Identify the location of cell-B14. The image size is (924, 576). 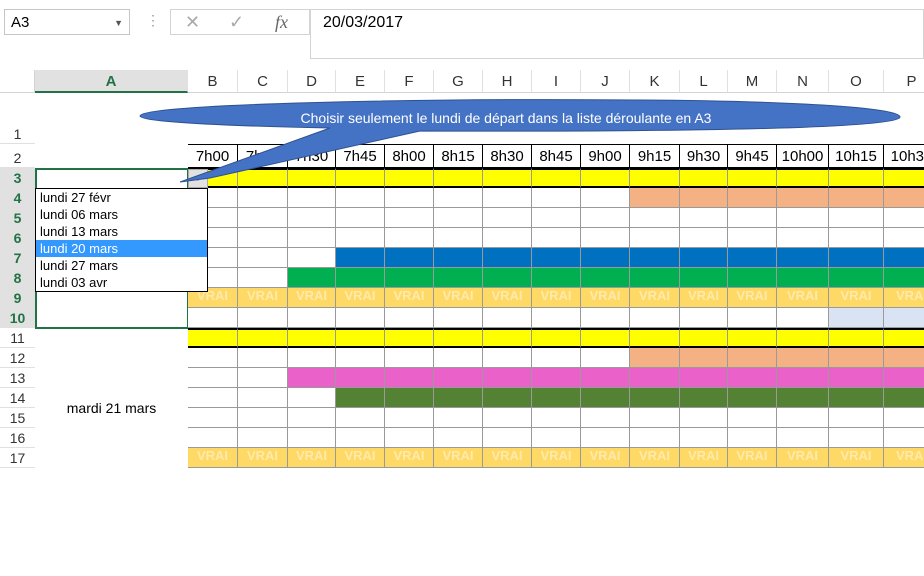
(213, 398).